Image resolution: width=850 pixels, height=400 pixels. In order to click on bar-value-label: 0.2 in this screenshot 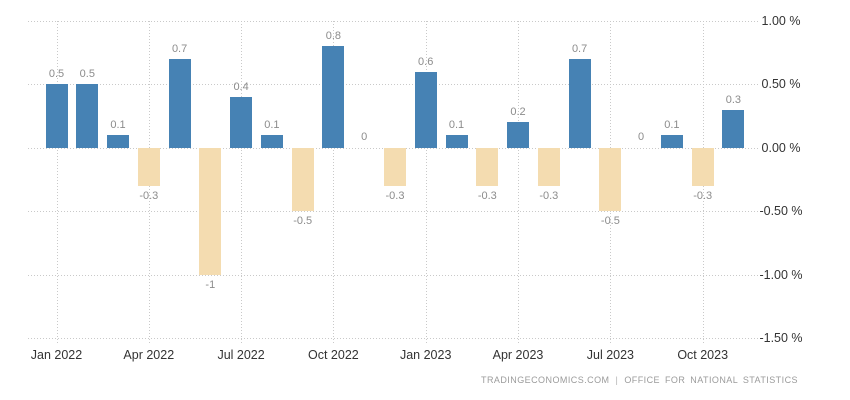, I will do `click(518, 112)`.